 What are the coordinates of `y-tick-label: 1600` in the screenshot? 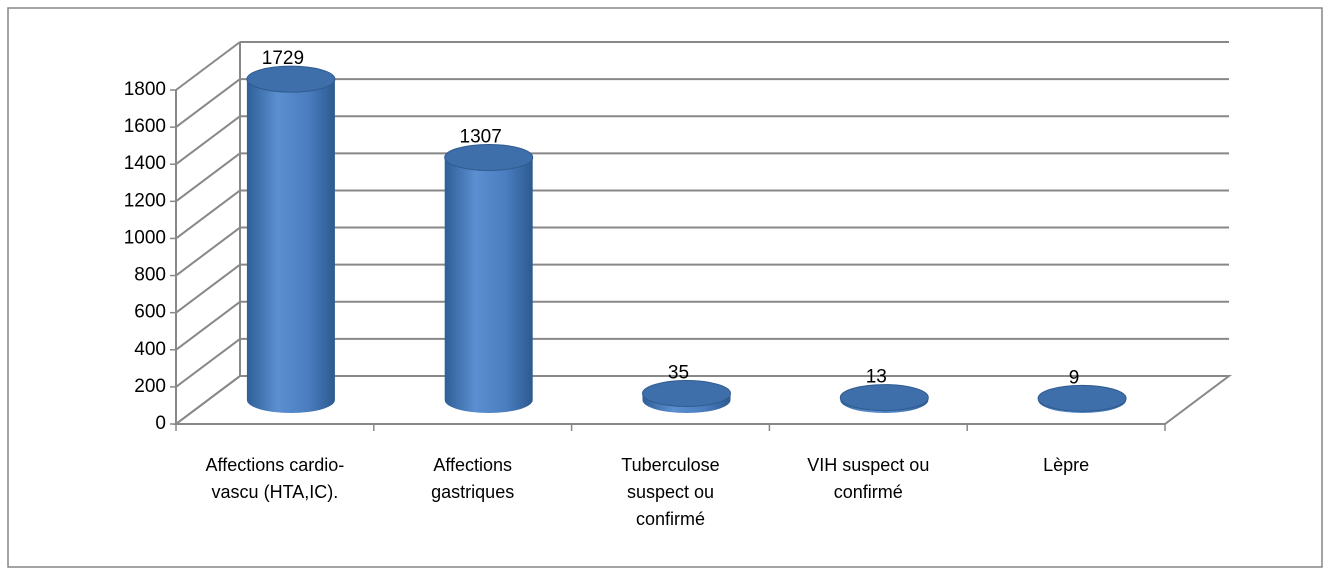 It's located at (145, 126).